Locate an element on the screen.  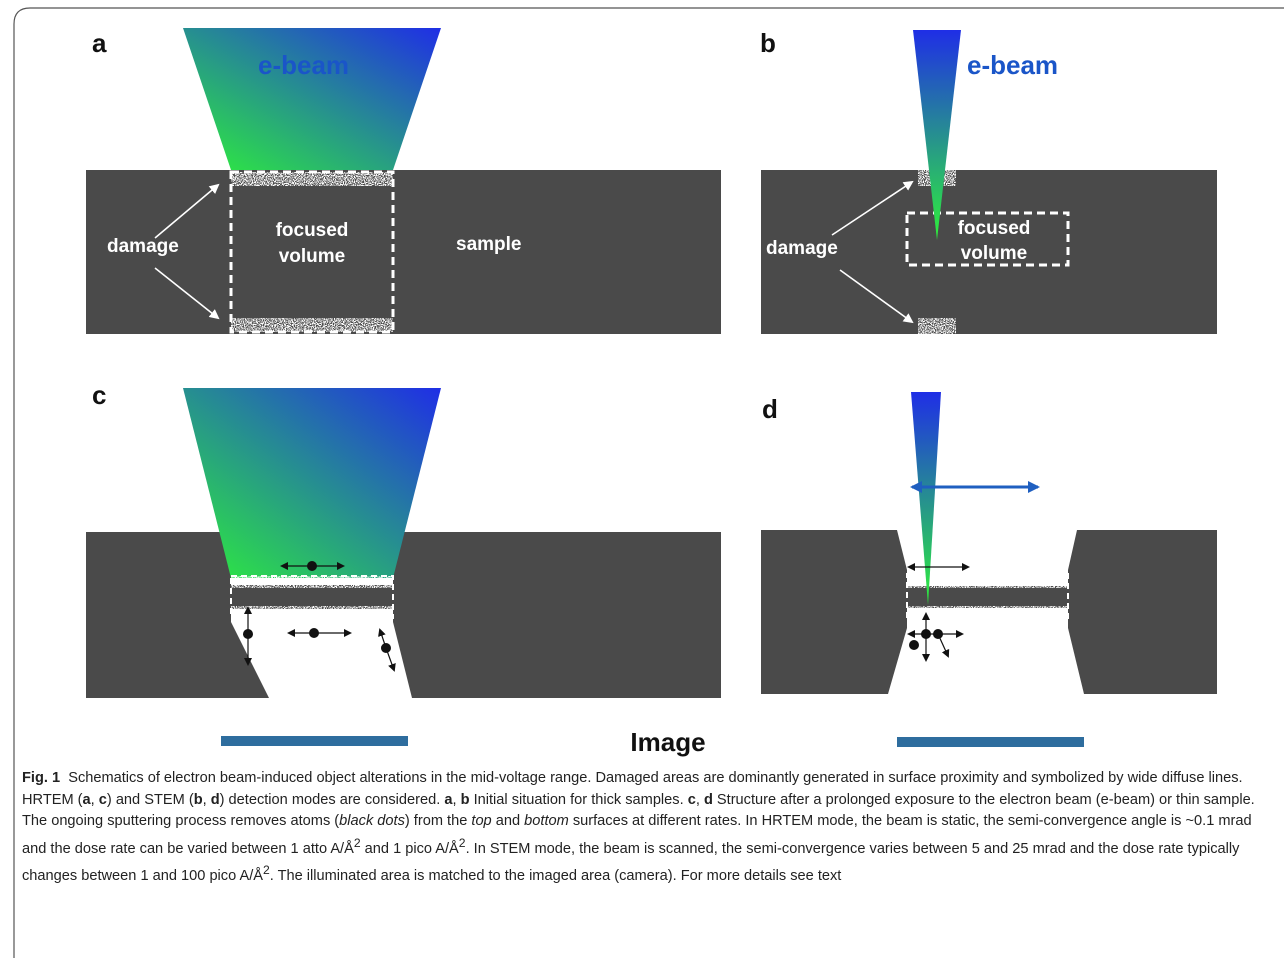
panel-c-damage-top is located at coordinates (312, 582).